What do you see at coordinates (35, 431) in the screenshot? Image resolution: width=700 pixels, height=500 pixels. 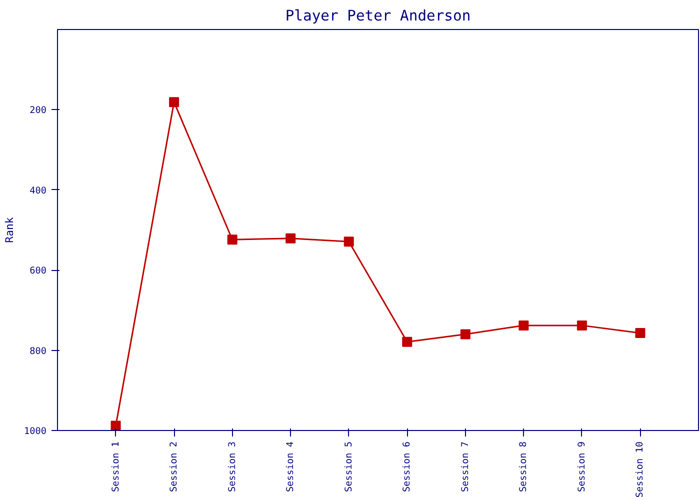 I see `y-tick-label: 1000` at bounding box center [35, 431].